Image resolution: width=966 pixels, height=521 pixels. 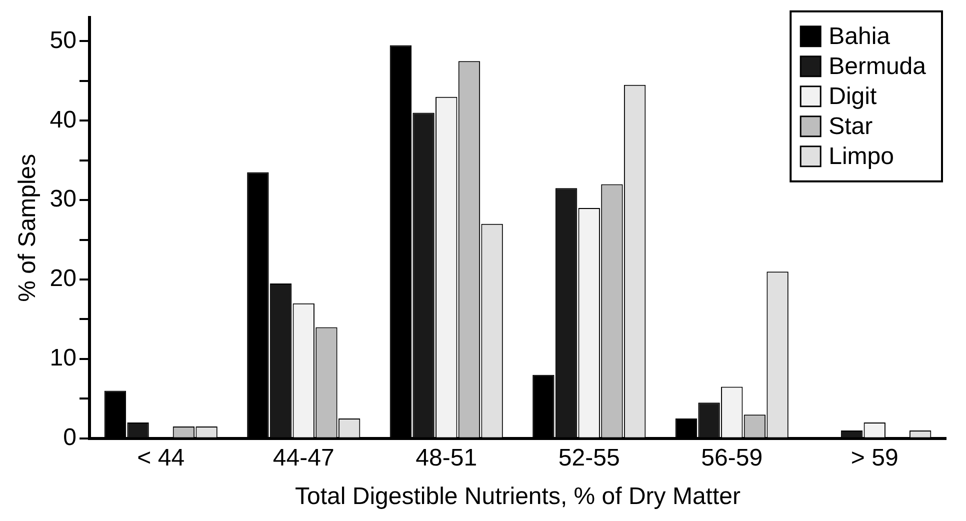 What do you see at coordinates (447, 458) in the screenshot?
I see `x-tick-label: 48-51` at bounding box center [447, 458].